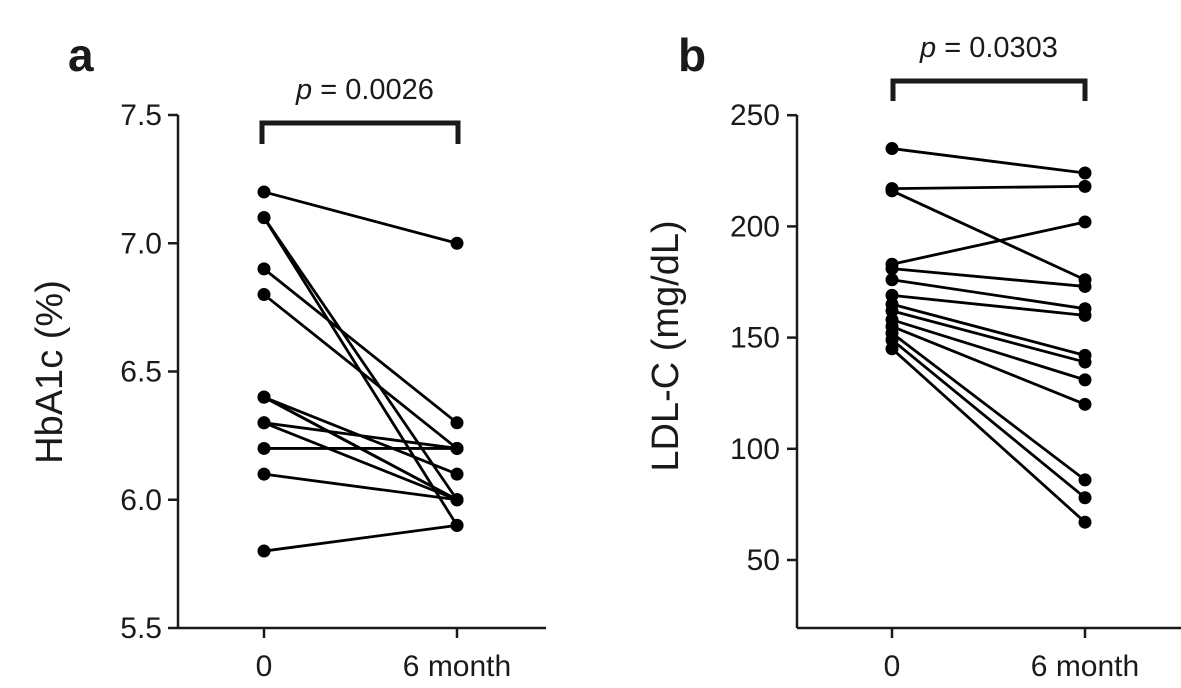 The height and width of the screenshot is (688, 1181). What do you see at coordinates (755, 338) in the screenshot?
I see `panel-b-y-tick-label: 150` at bounding box center [755, 338].